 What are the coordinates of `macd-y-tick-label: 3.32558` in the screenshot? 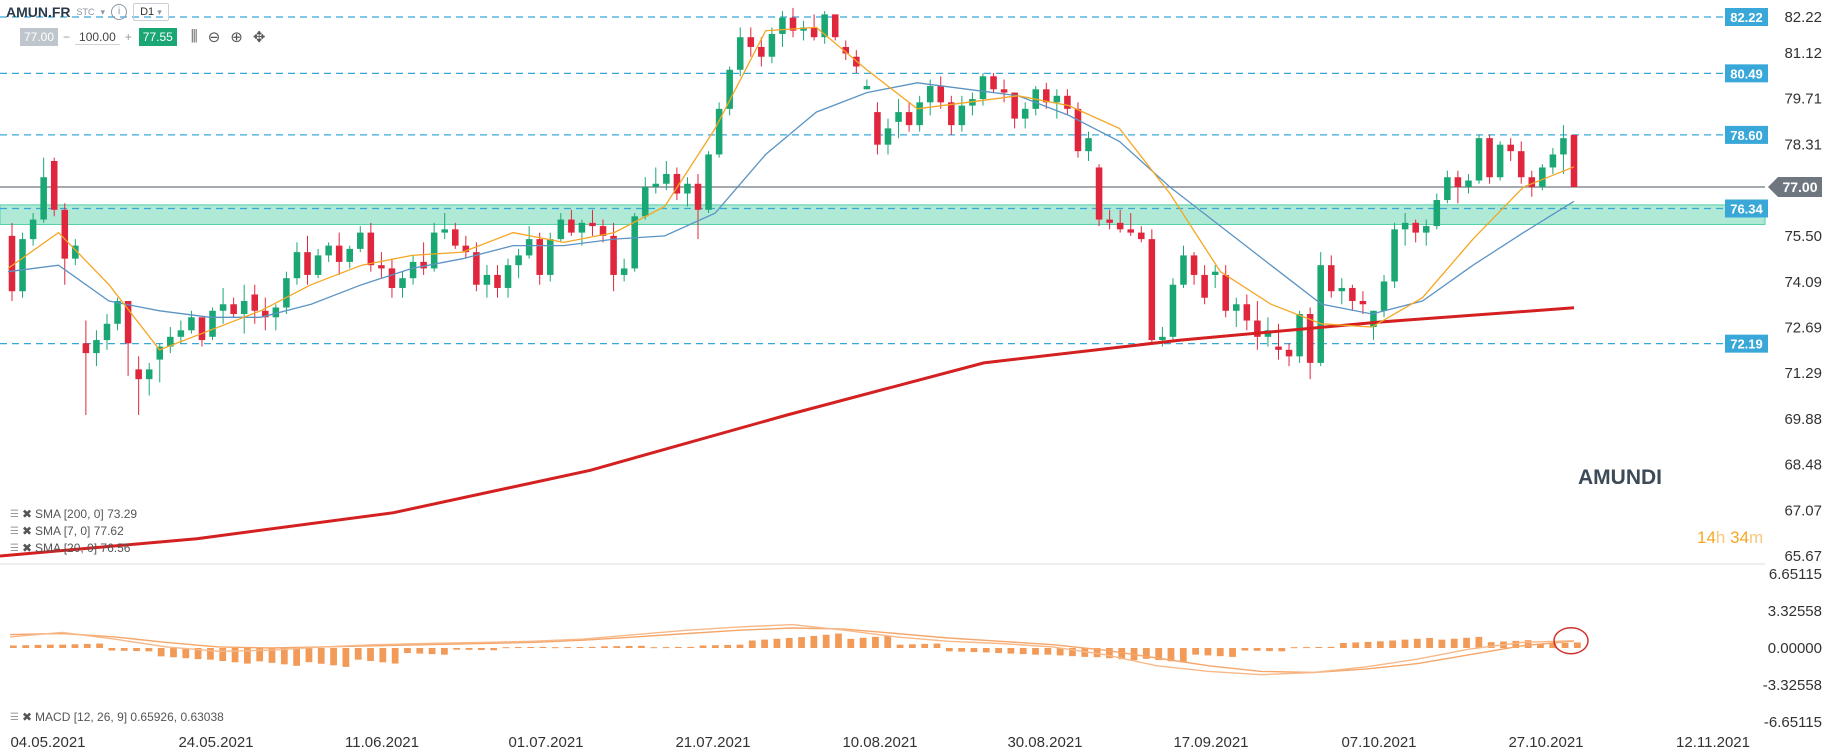 It's located at (1795, 611).